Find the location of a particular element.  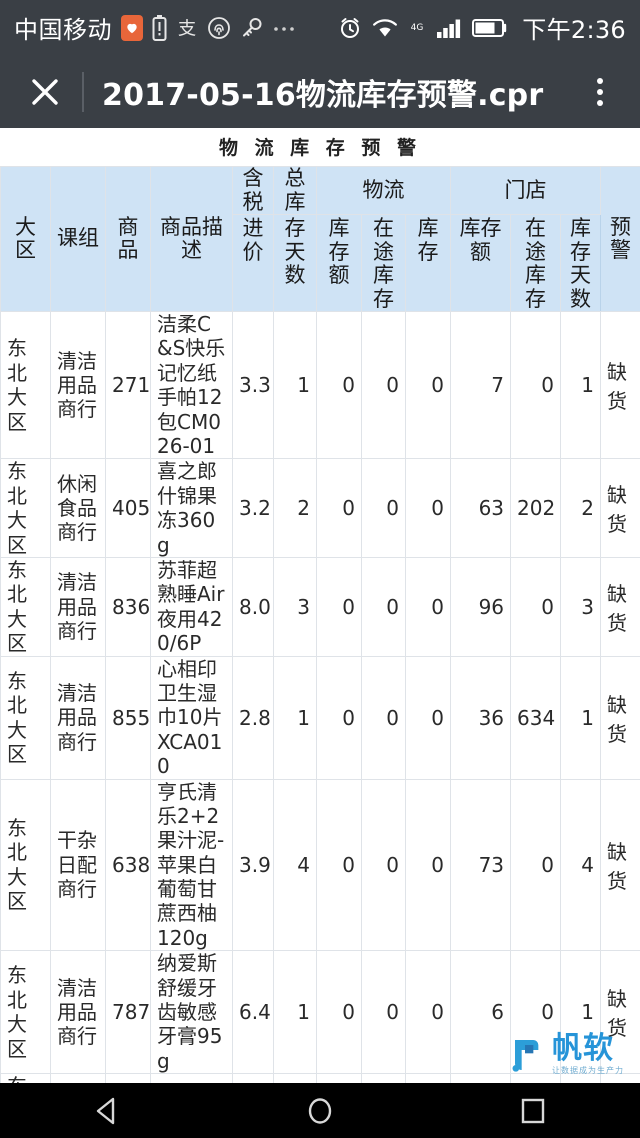

cell-total_days: 4 is located at coordinates (295, 865).